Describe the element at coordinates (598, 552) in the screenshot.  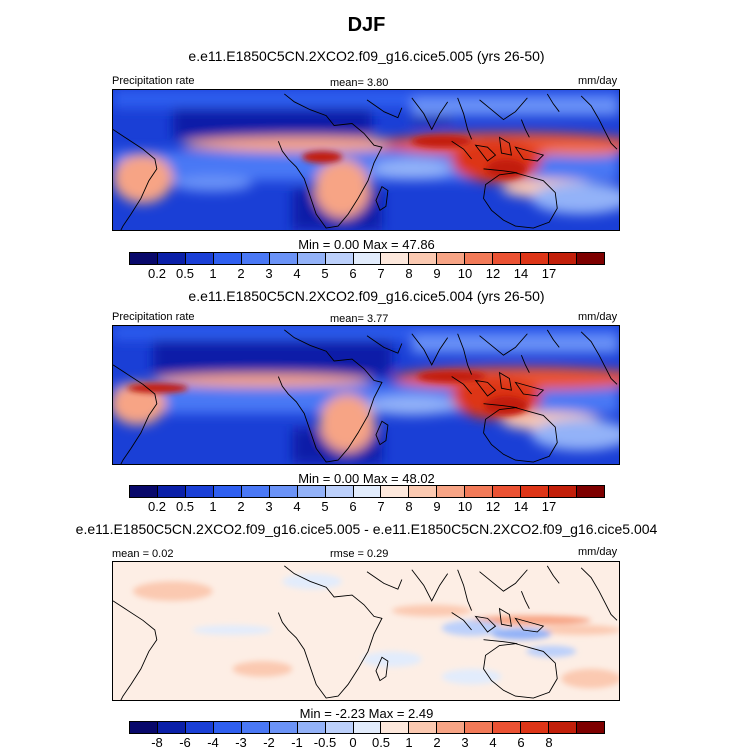
I see `panel-3-units-label: mm/day` at that location.